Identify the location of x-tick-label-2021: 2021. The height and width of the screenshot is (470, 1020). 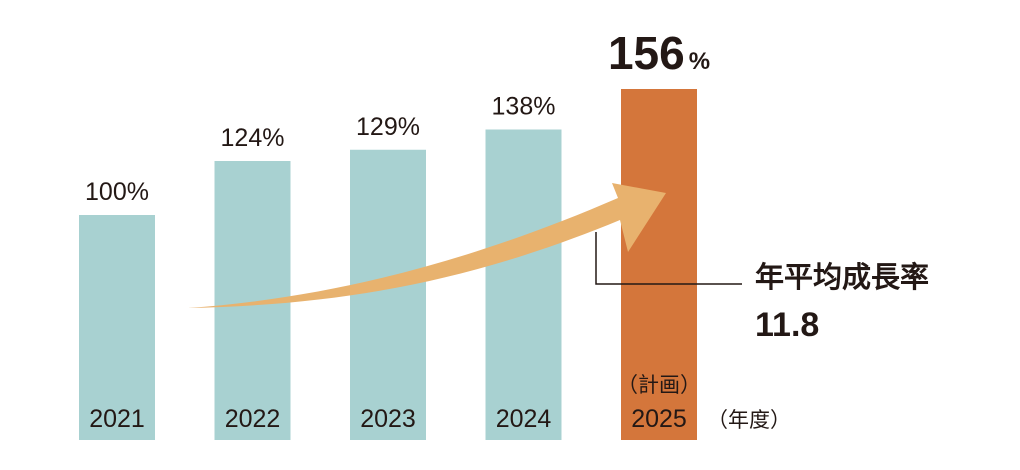
(117, 419).